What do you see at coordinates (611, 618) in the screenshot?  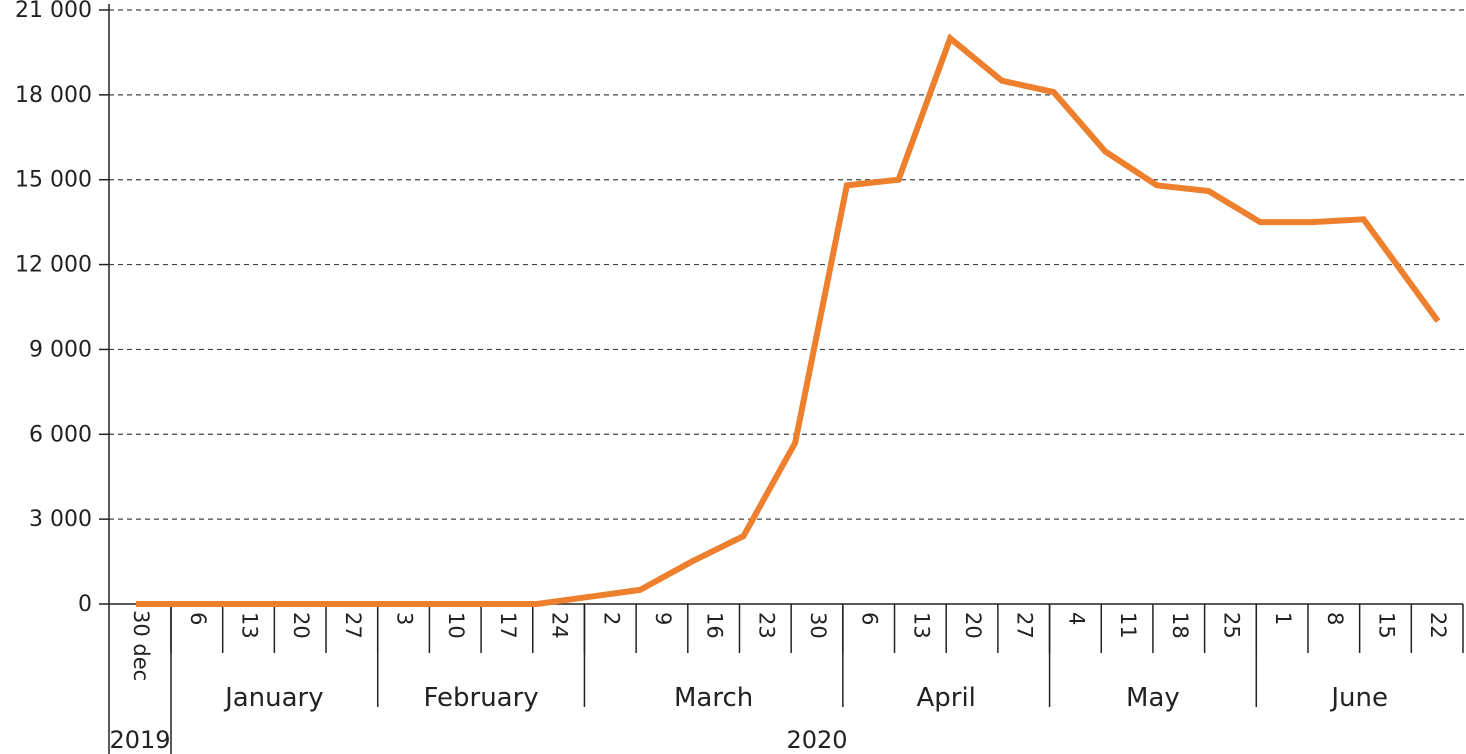 I see `x-tick-label: 2` at bounding box center [611, 618].